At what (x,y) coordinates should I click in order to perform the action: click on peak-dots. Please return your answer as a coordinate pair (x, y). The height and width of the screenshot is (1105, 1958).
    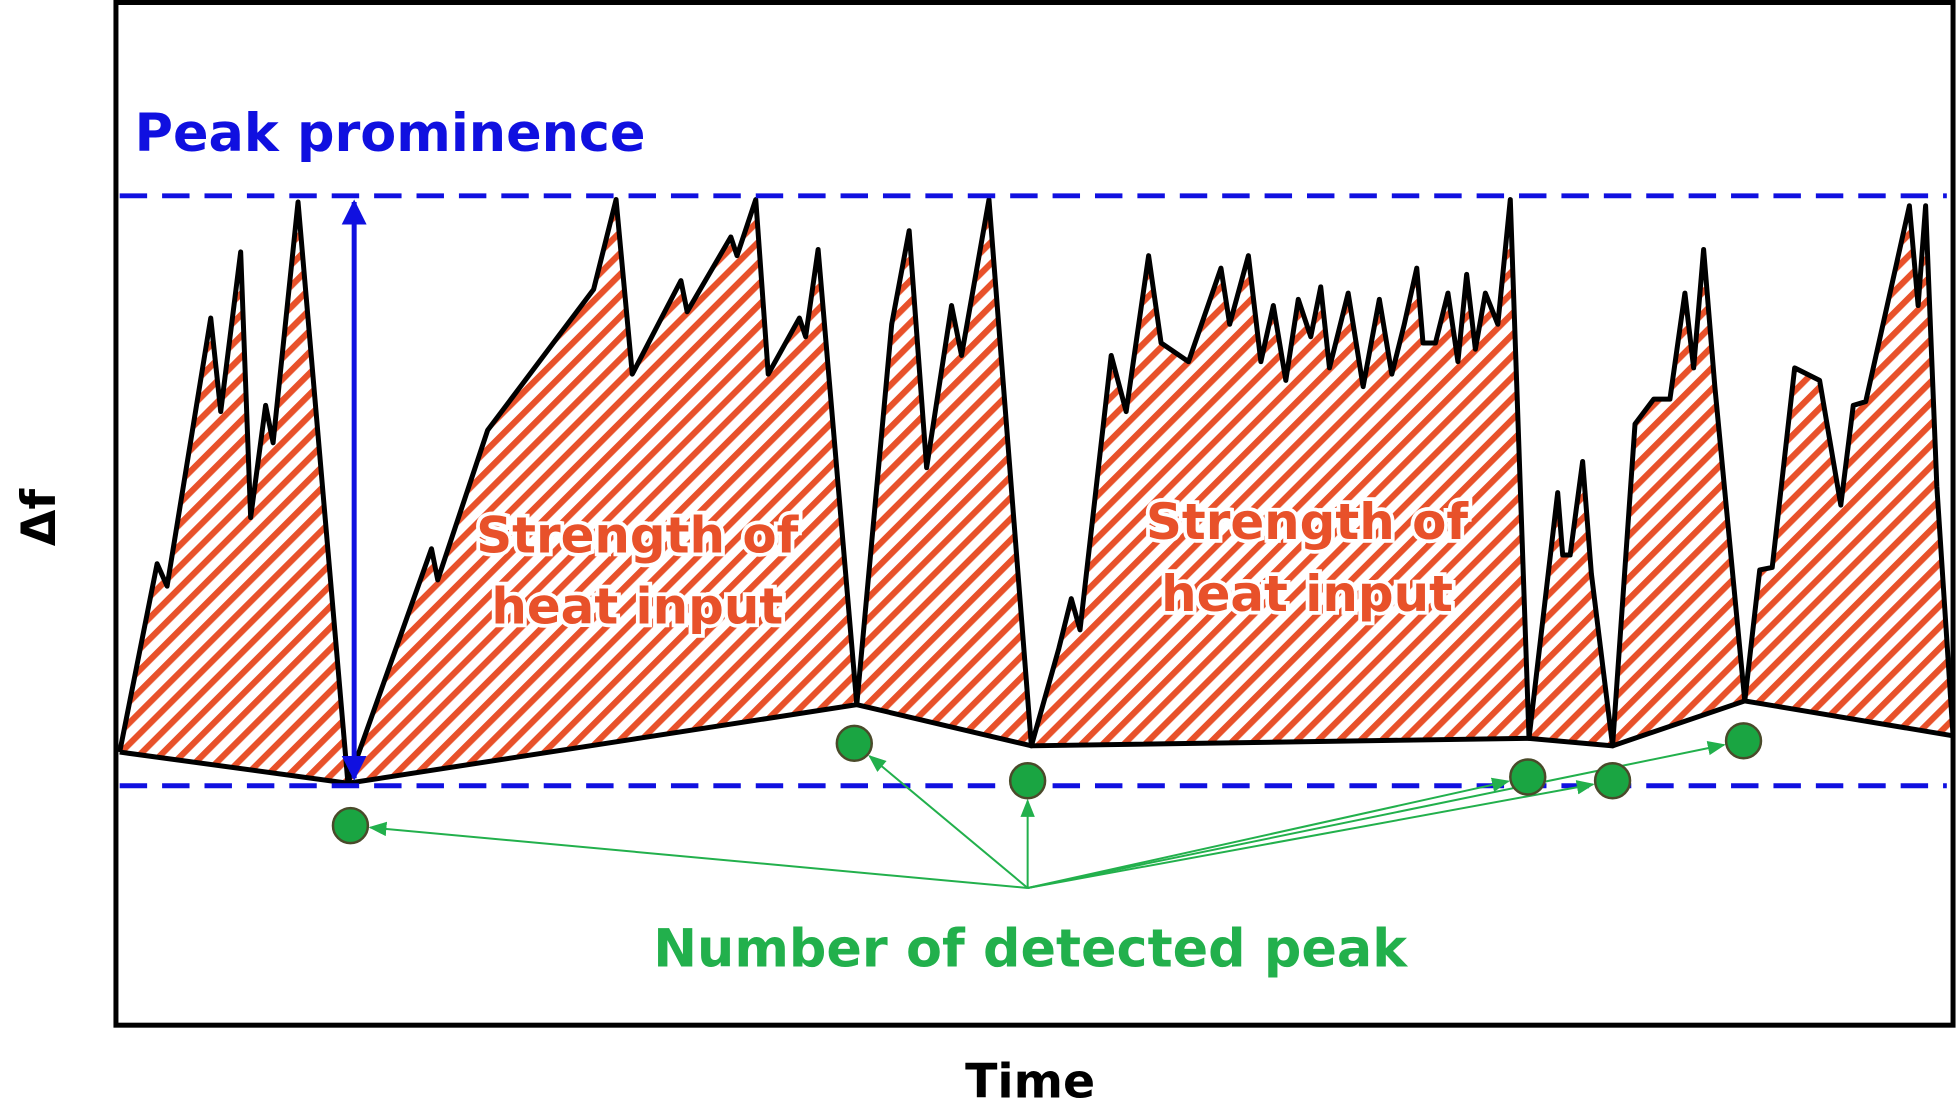
    Looking at the image, I should click on (1047, 783).